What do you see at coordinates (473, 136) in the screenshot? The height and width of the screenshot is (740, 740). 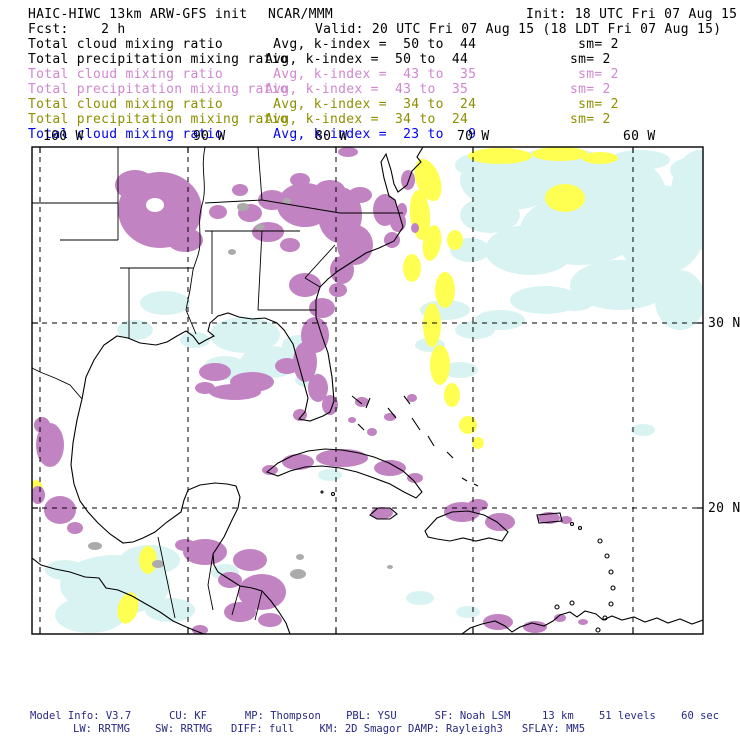 I see `lon-label-70w: 70 W` at bounding box center [473, 136].